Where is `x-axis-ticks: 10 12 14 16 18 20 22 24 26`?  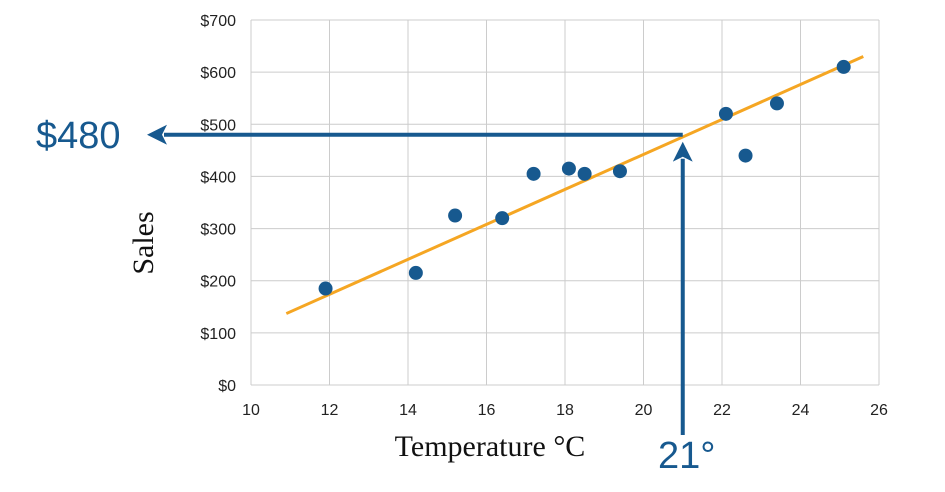 x-axis-ticks: 10 12 14 16 18 20 22 24 26 is located at coordinates (565, 410).